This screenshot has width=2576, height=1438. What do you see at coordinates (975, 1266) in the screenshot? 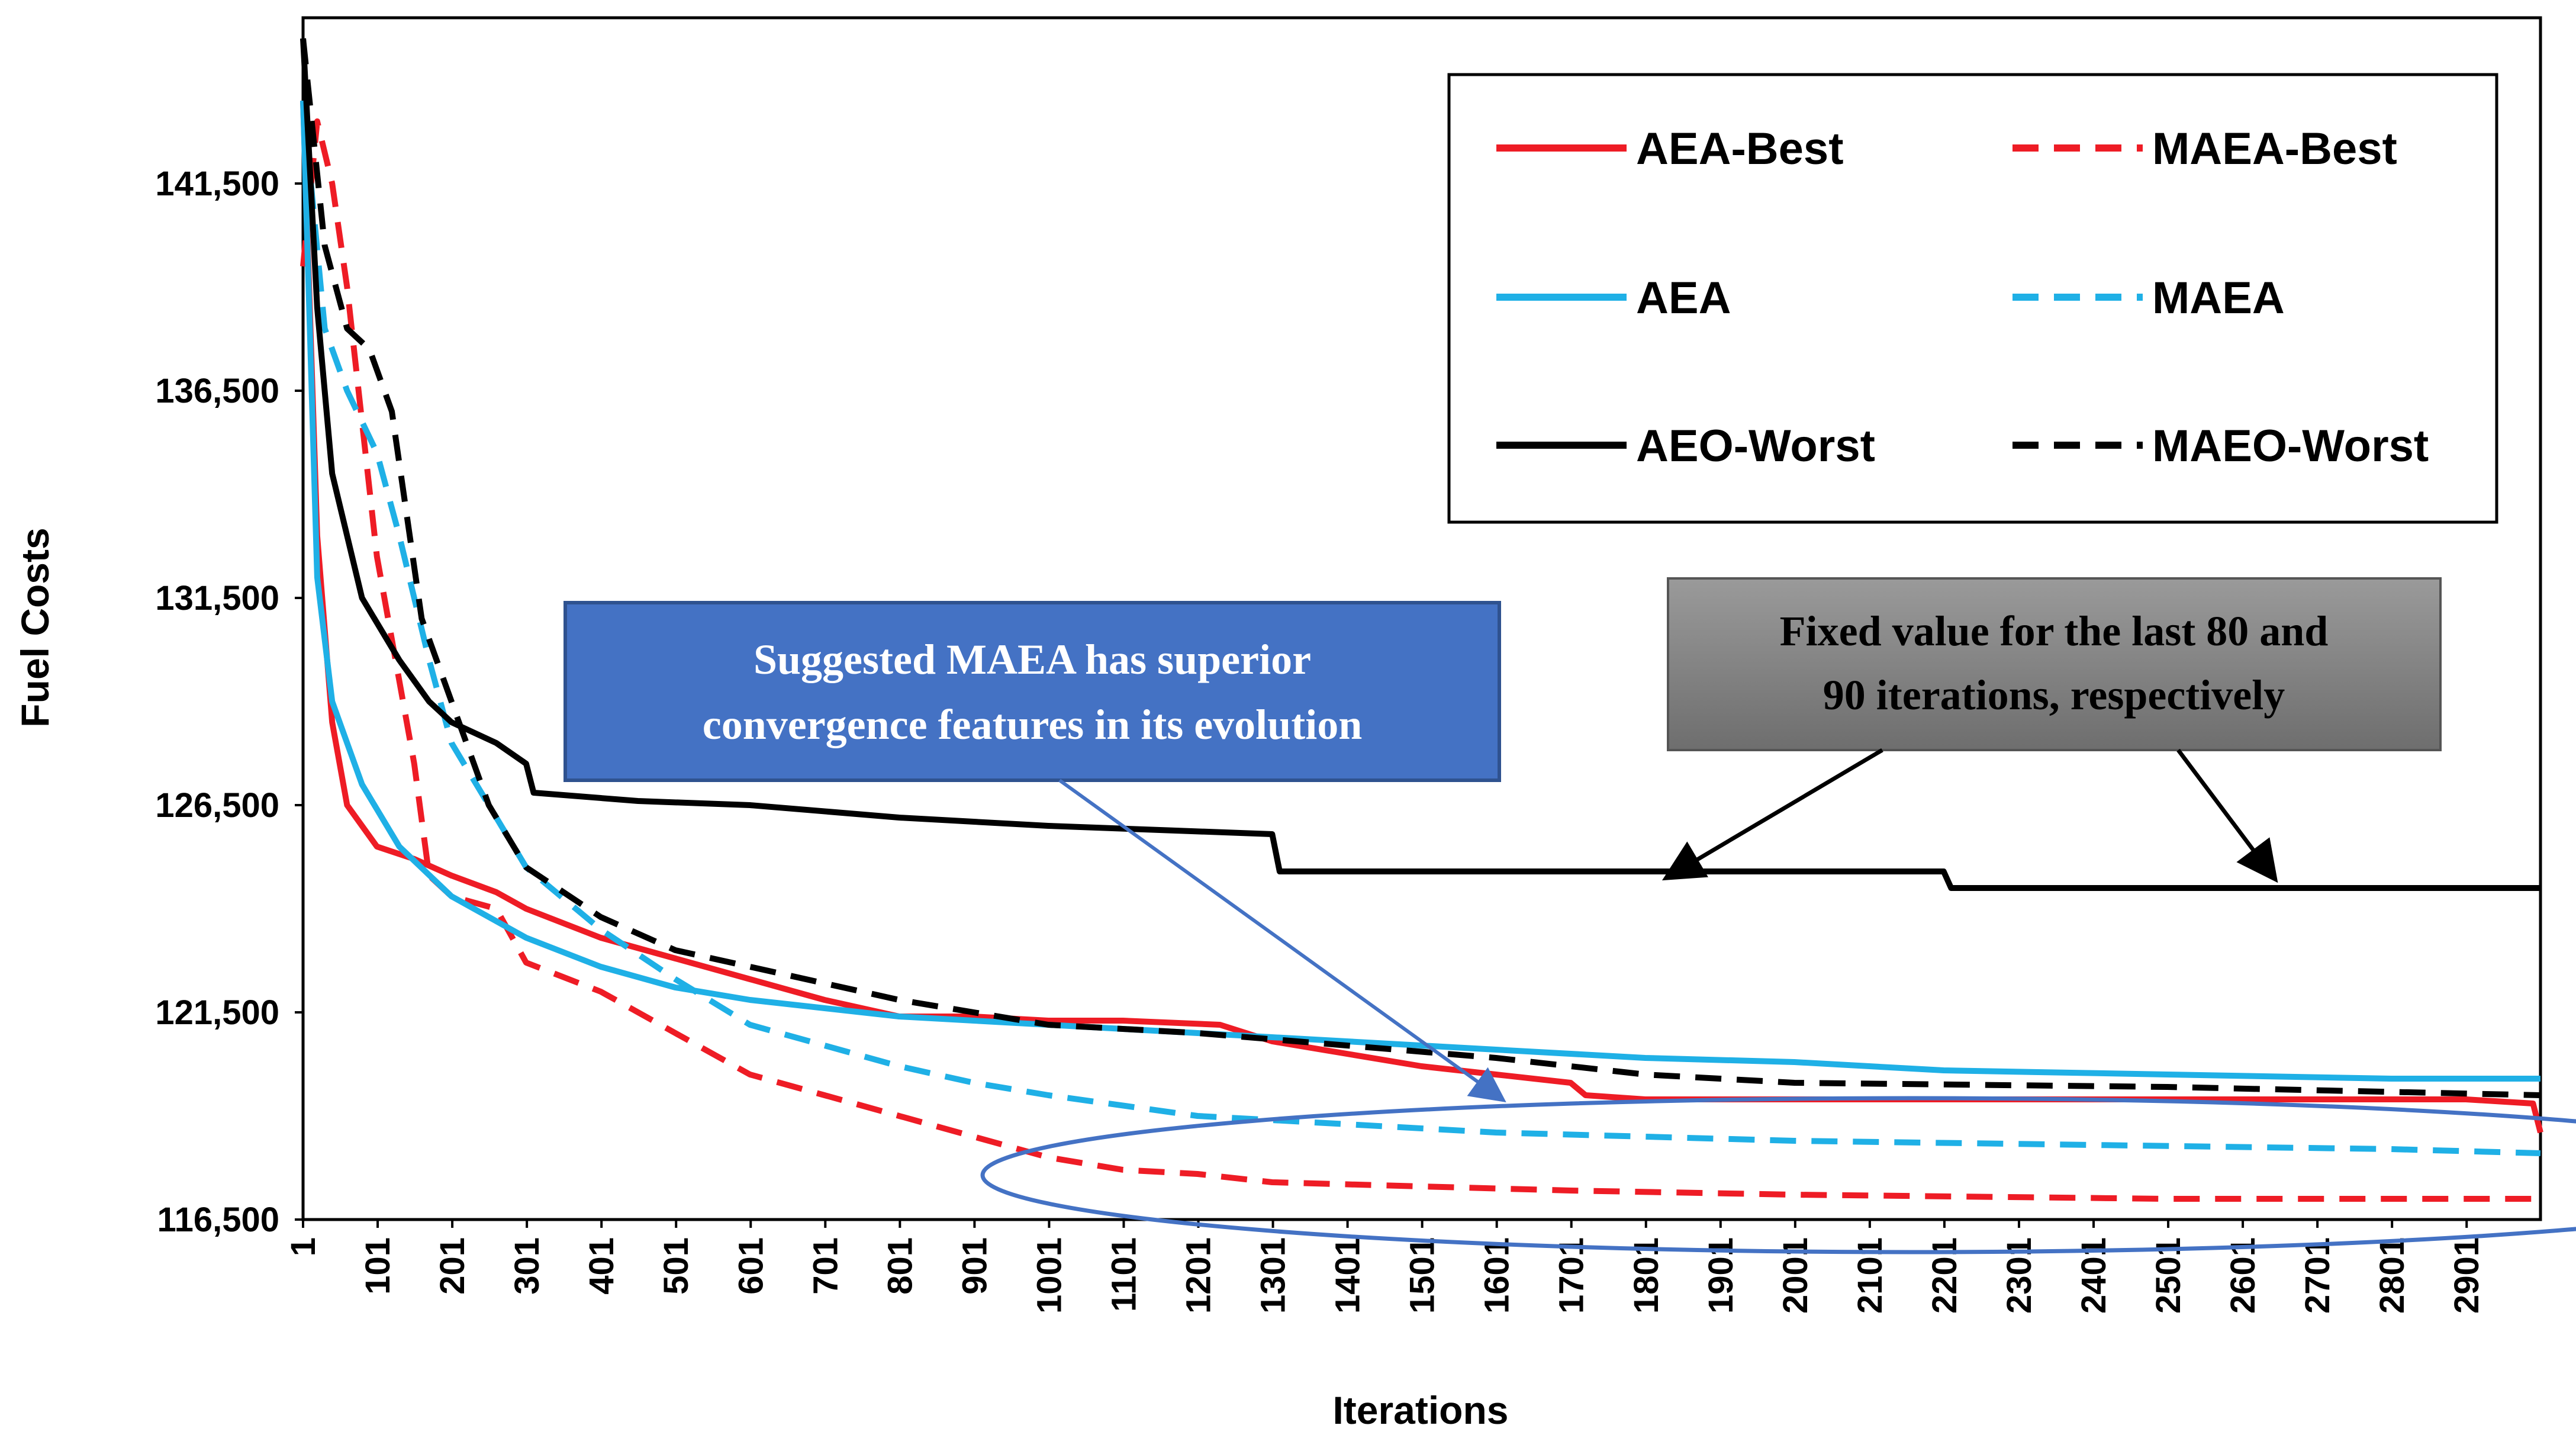
I see `x-tick-label: 901` at bounding box center [975, 1266].